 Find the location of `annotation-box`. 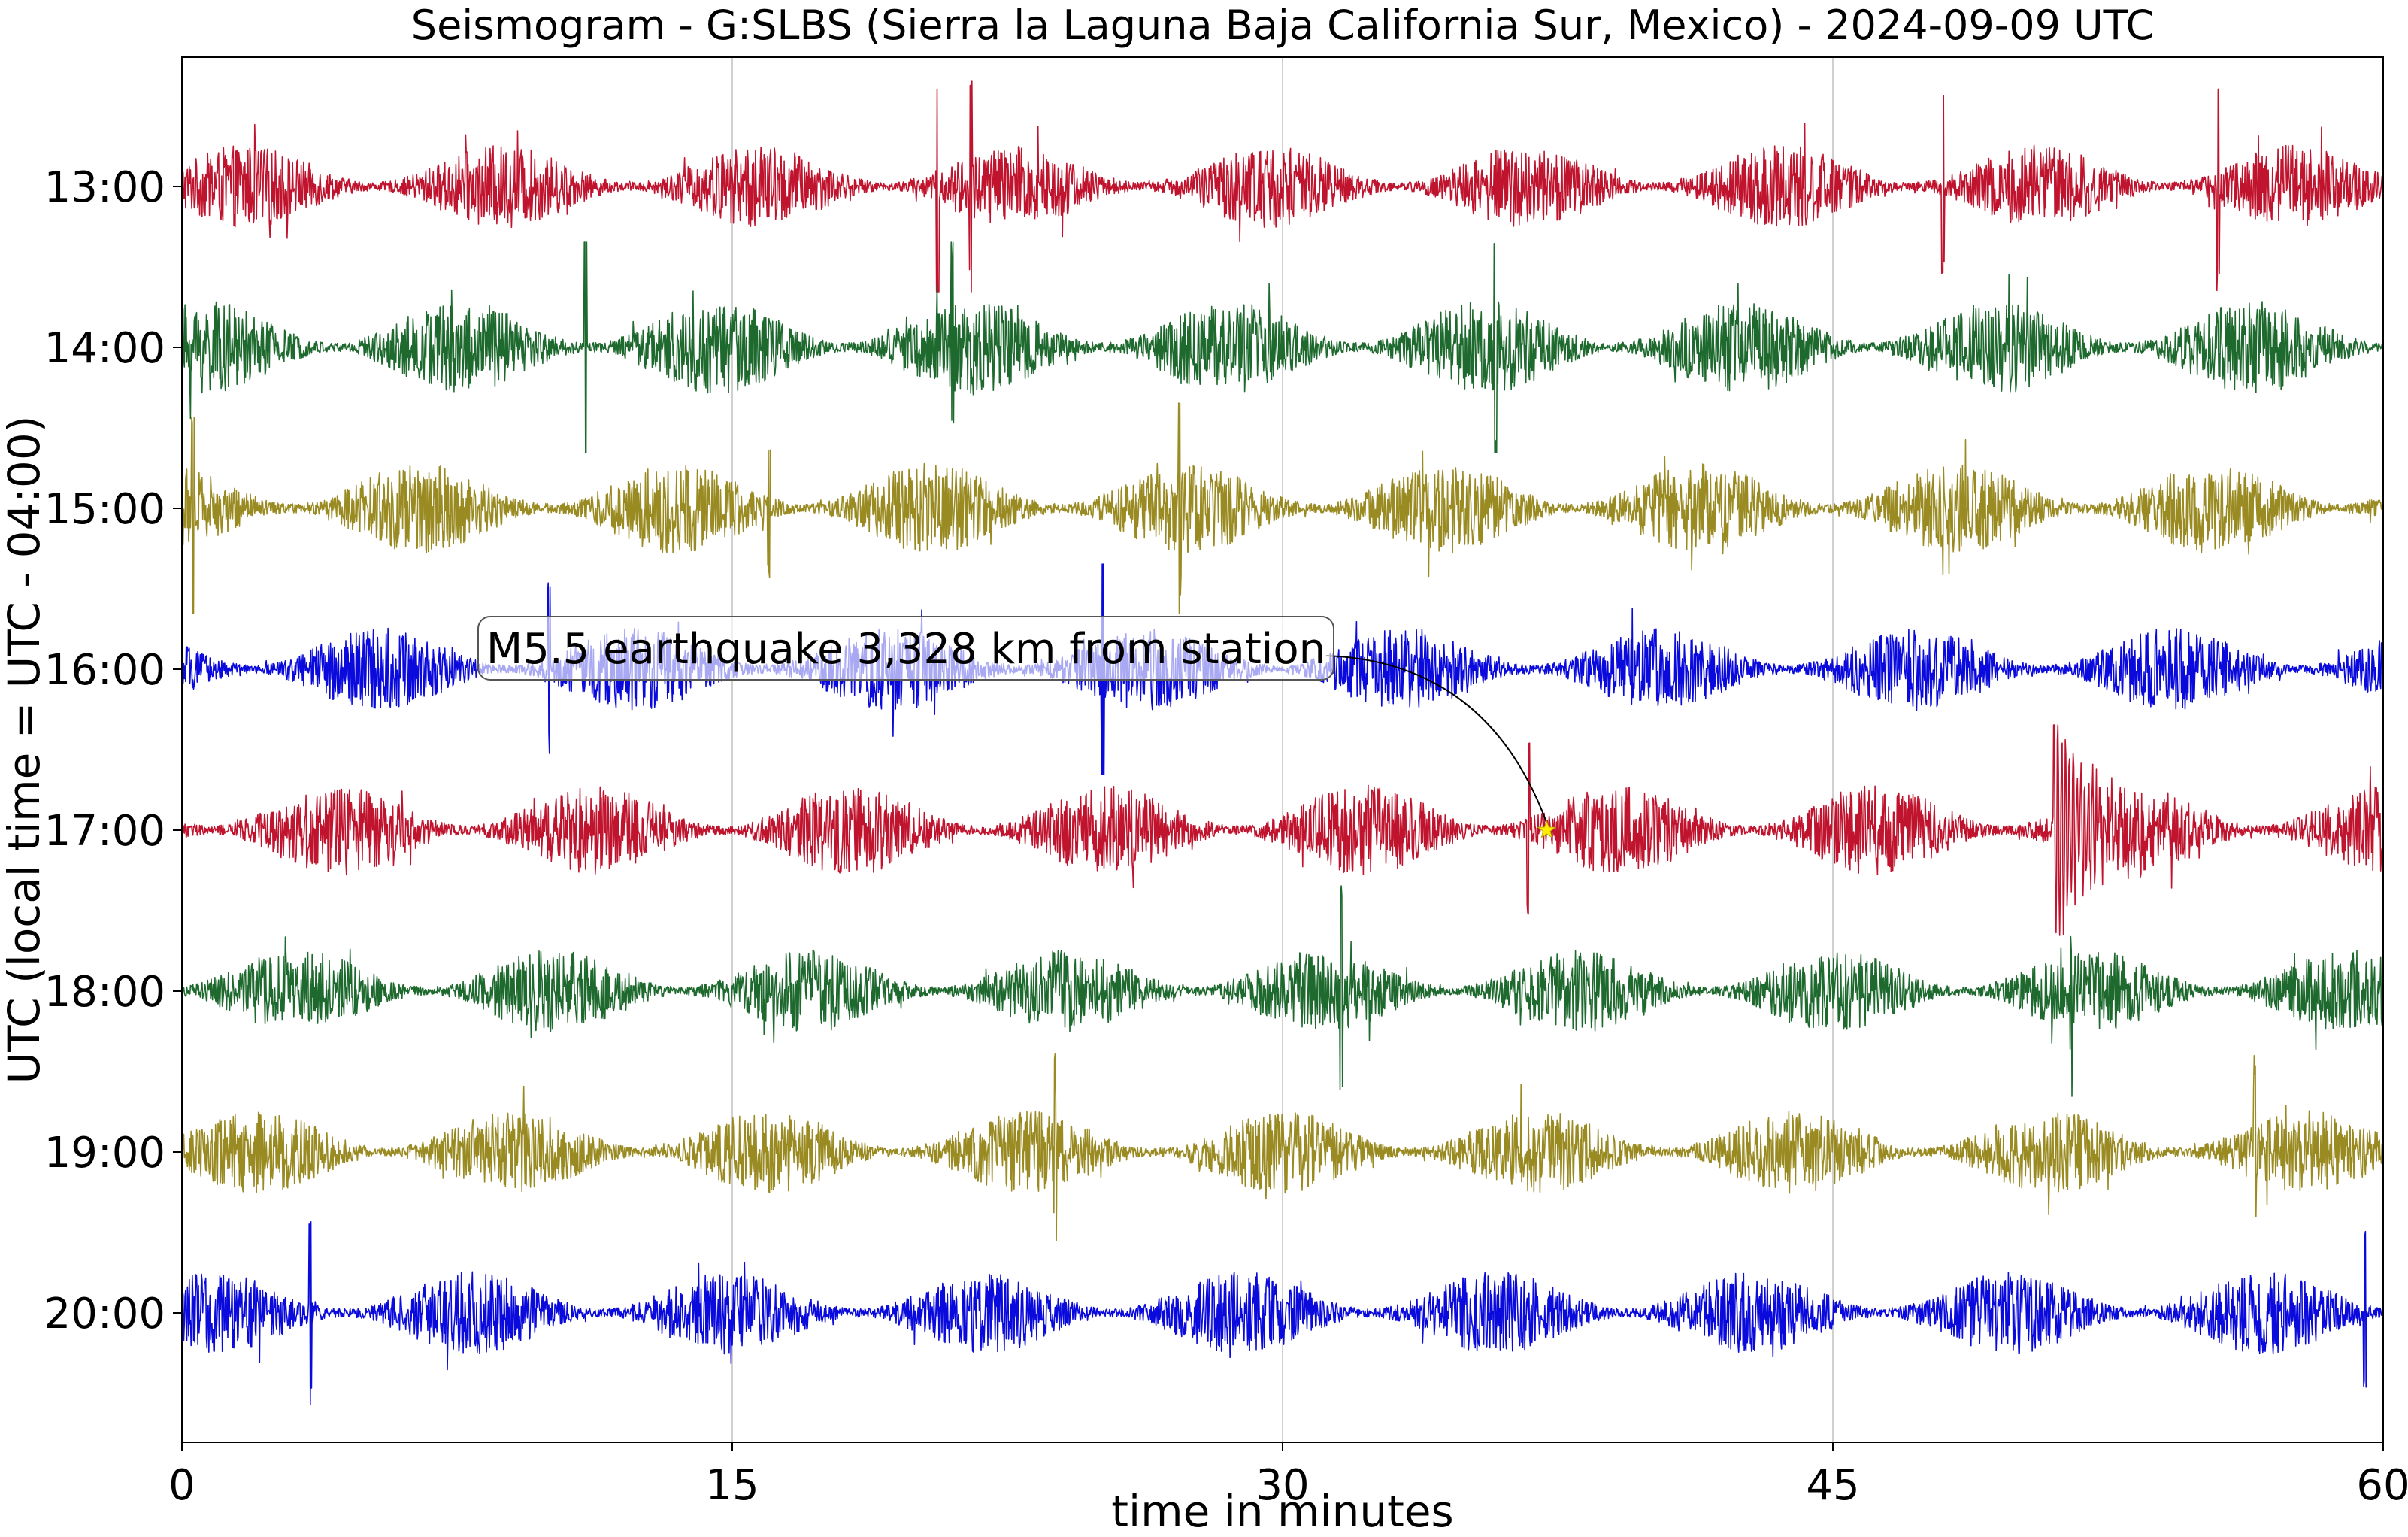

annotation-box is located at coordinates (906, 648).